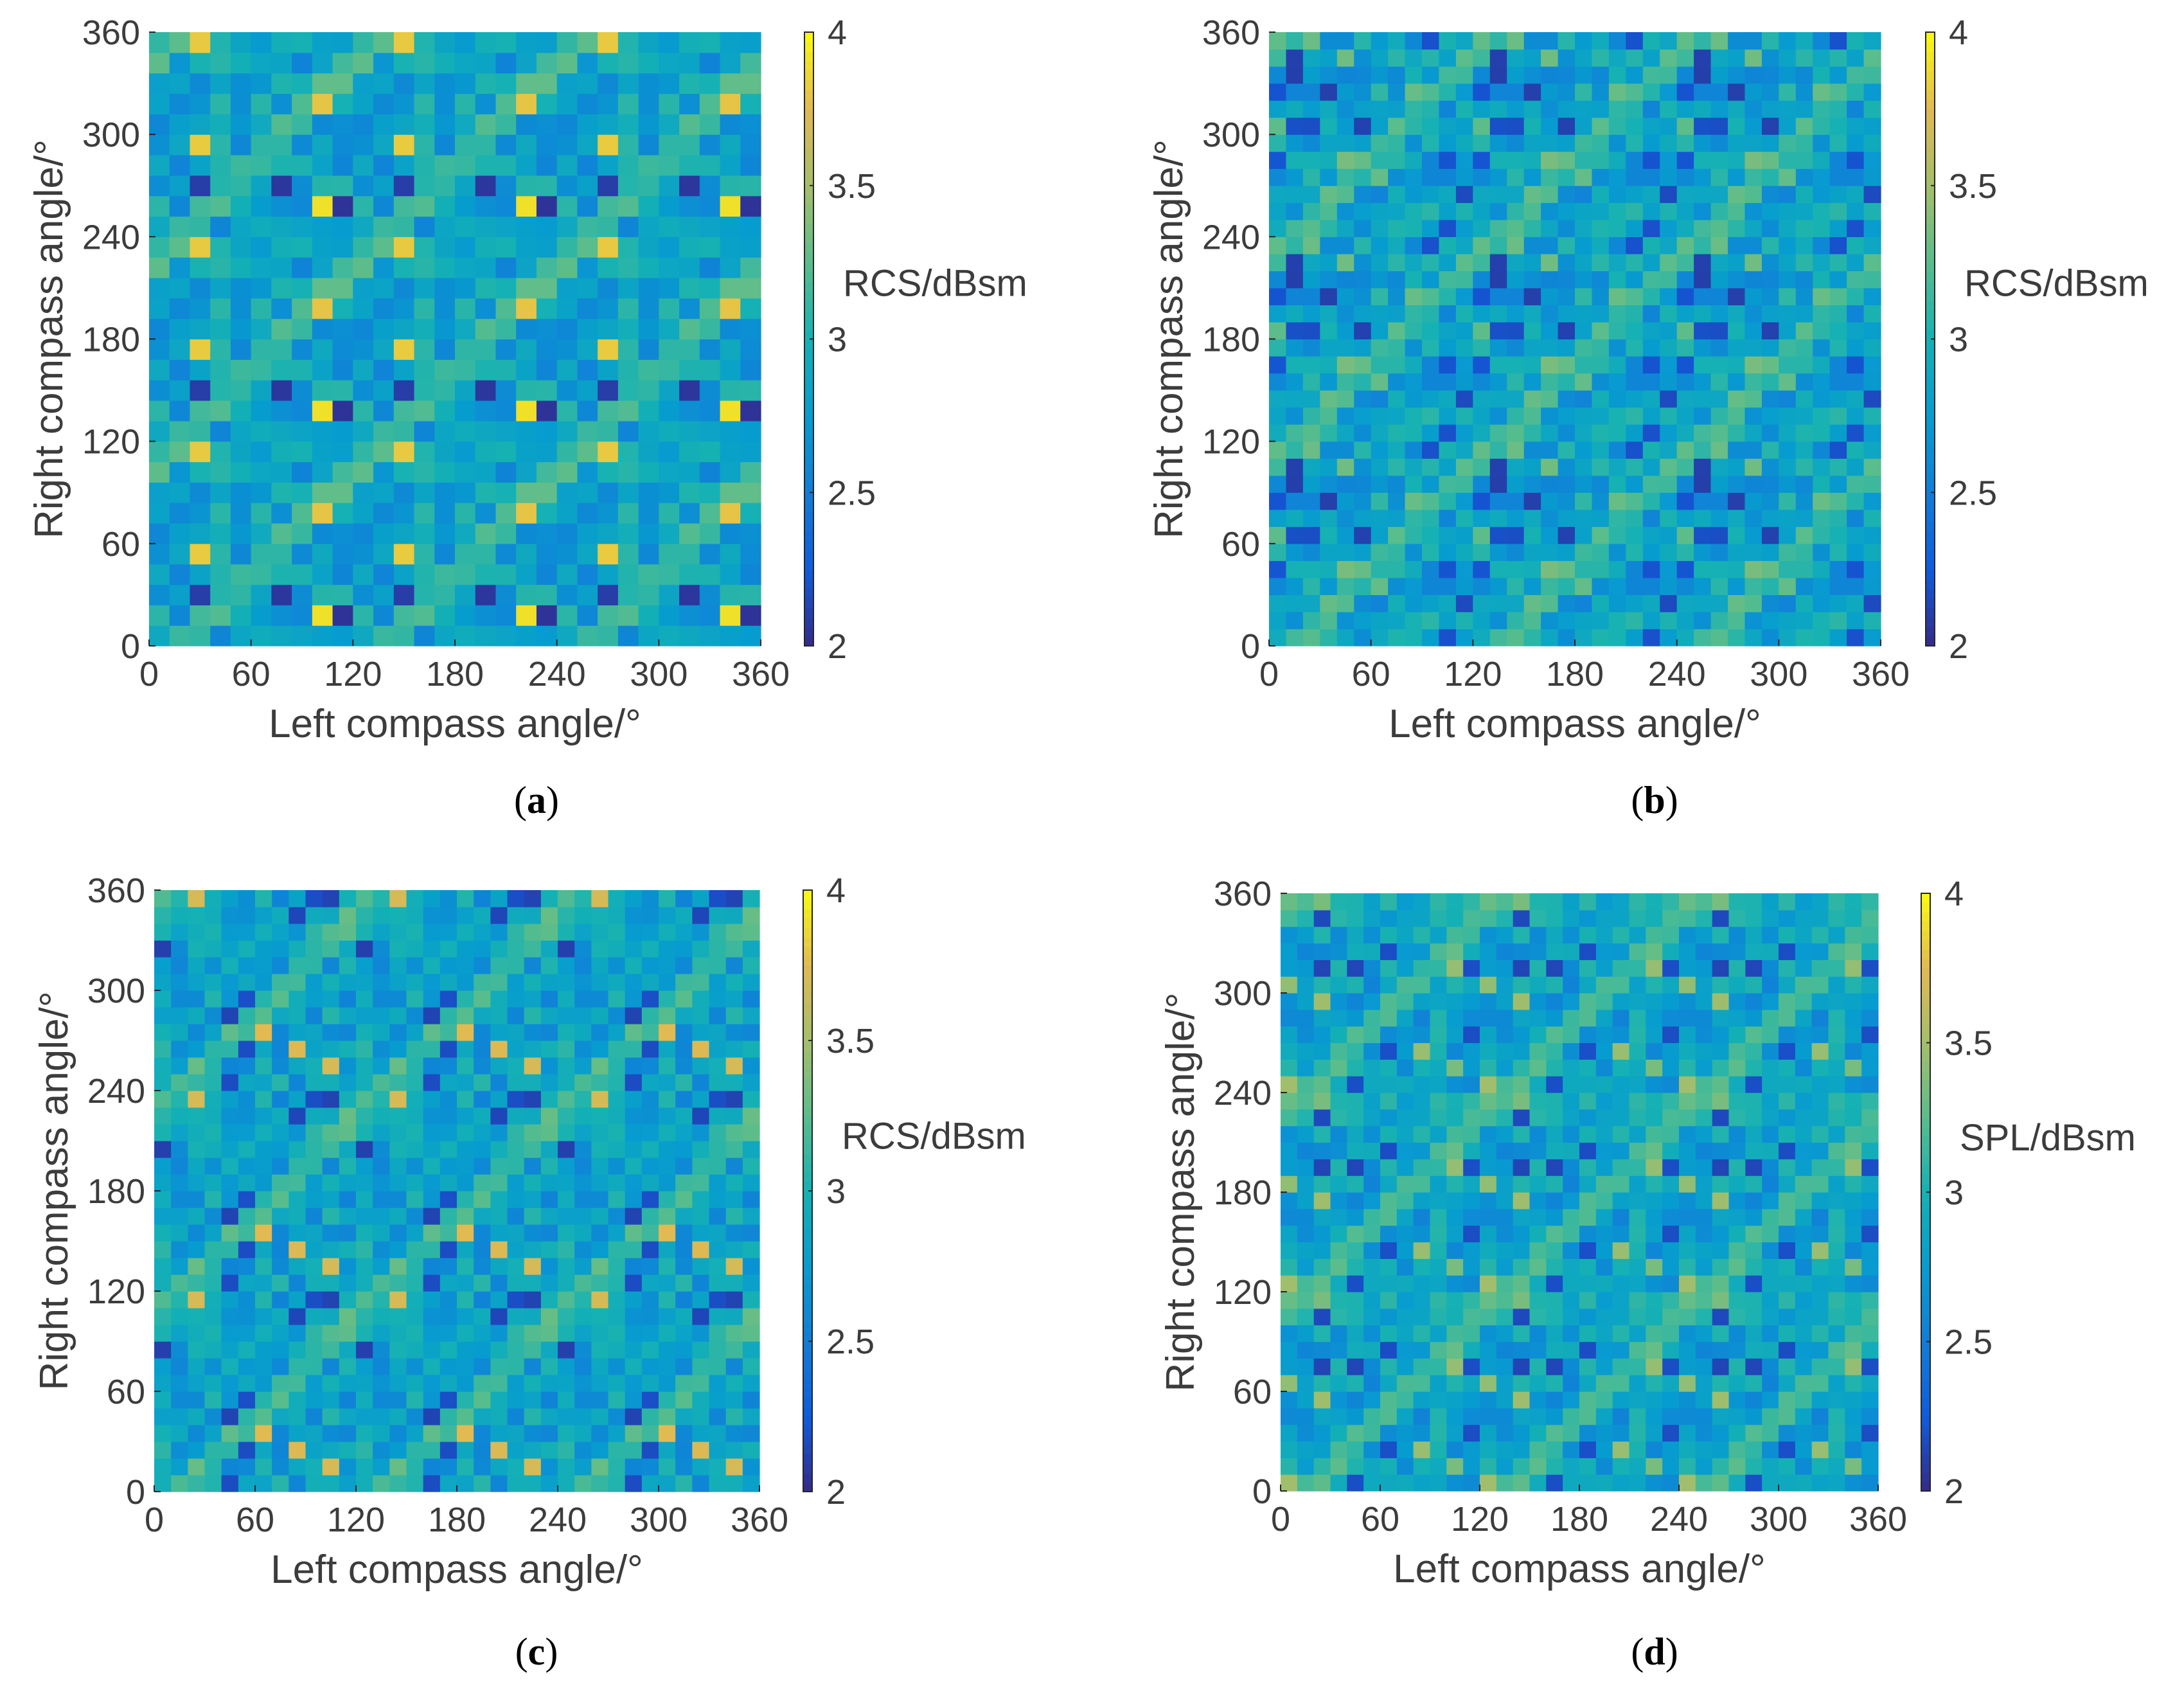  What do you see at coordinates (852, 493) in the screenshot?
I see `colorbar-tick-label: 2.5` at bounding box center [852, 493].